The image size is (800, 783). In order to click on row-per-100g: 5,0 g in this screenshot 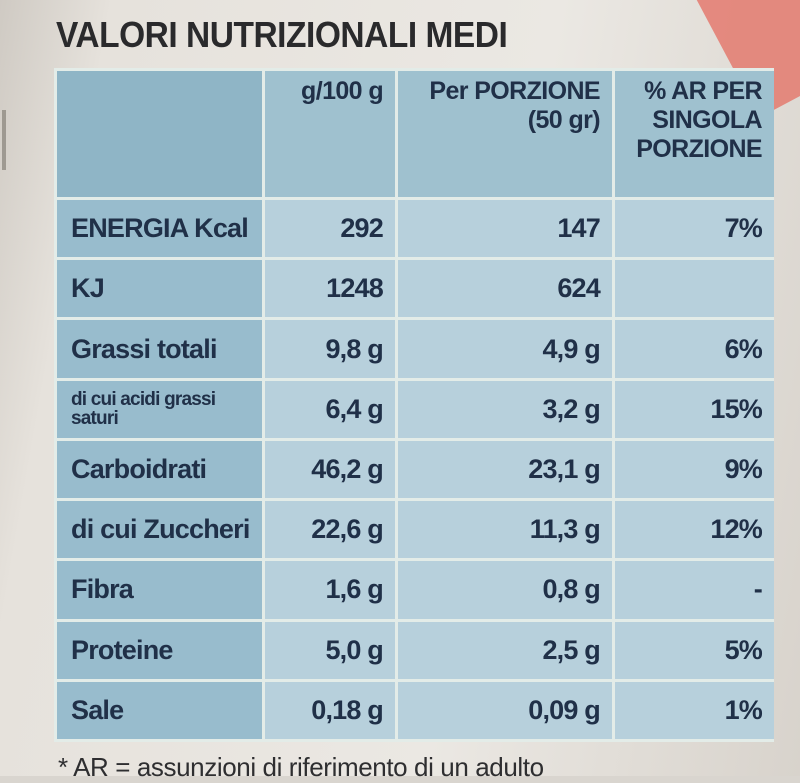, I will do `click(330, 650)`.